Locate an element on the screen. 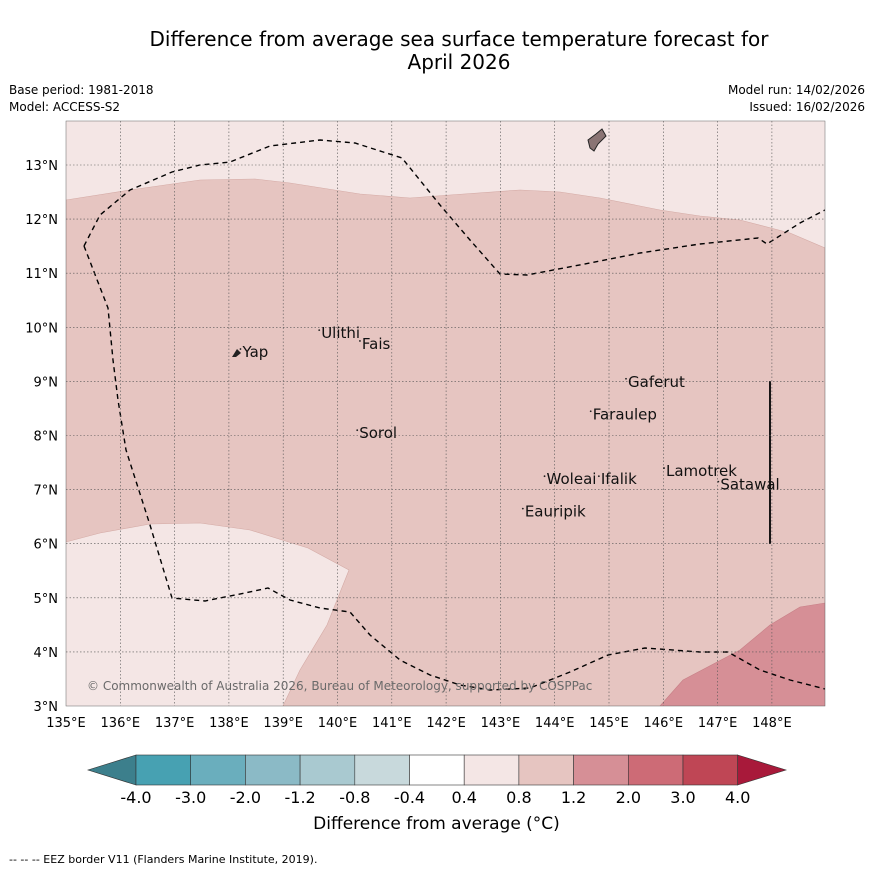 Image resolution: width=873 pixels, height=873 pixels. place-label: Sorol is located at coordinates (378, 433).